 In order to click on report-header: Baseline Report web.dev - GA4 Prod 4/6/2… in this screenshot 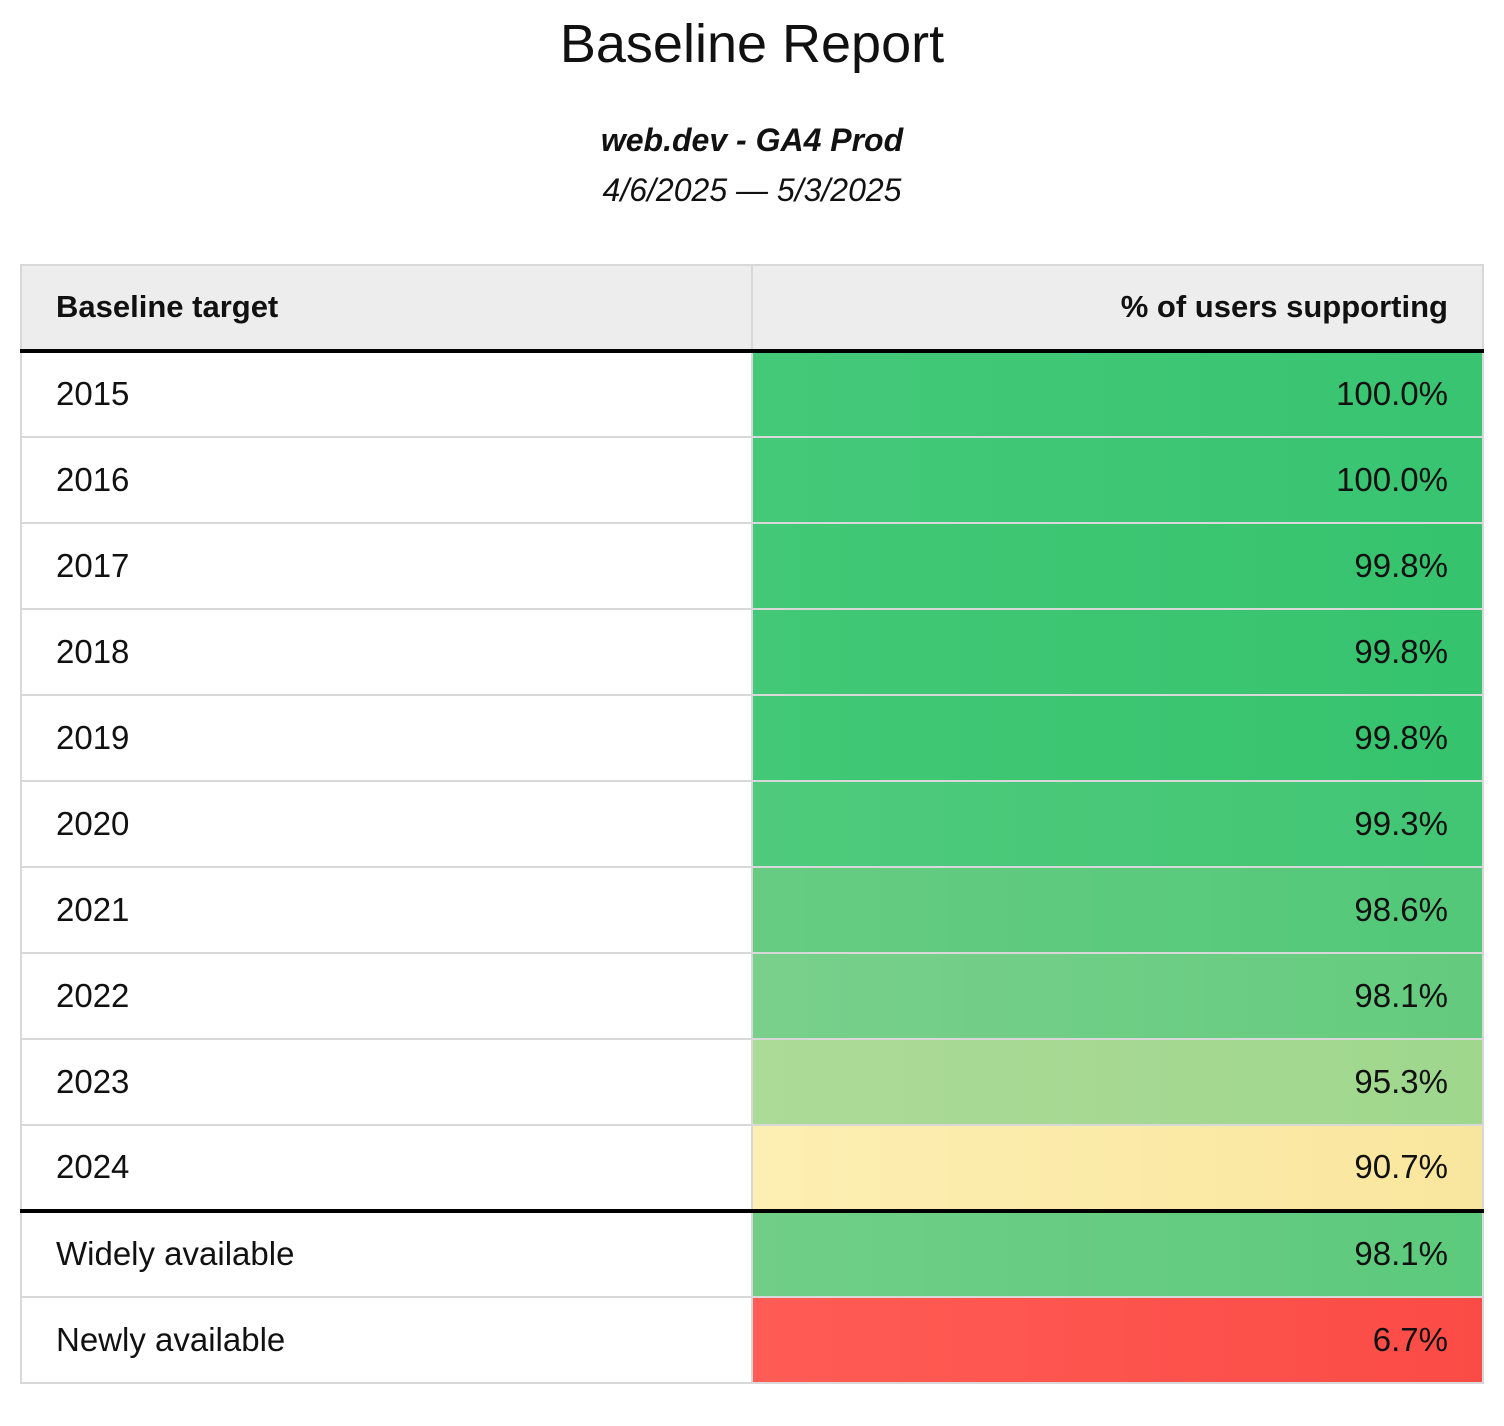, I will do `click(752, 111)`.